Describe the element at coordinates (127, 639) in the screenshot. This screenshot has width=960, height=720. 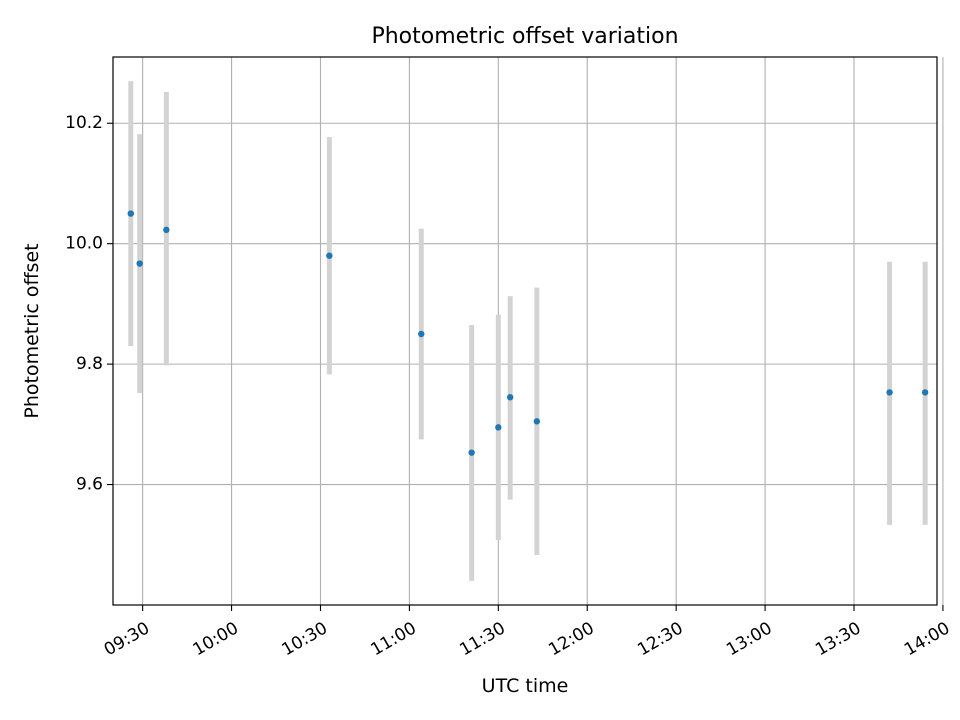
I see `x-tick-label: 09:30` at that location.